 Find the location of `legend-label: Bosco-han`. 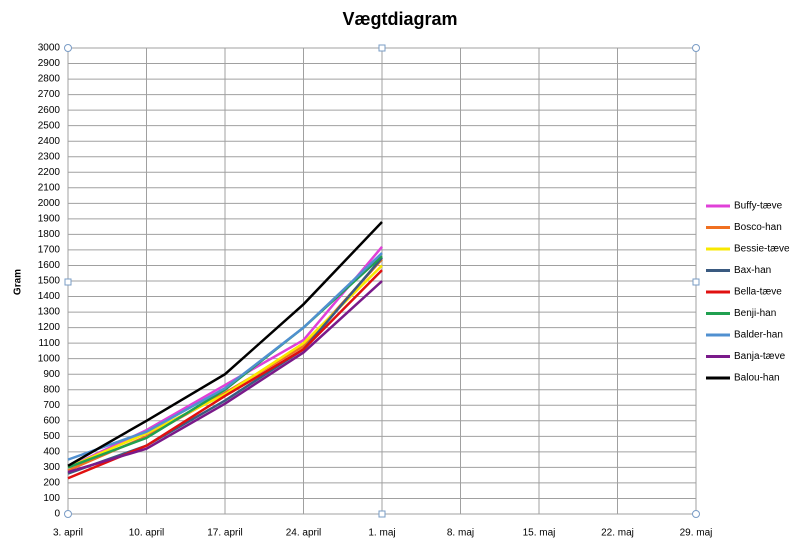

legend-label: Bosco-han is located at coordinates (758, 227).